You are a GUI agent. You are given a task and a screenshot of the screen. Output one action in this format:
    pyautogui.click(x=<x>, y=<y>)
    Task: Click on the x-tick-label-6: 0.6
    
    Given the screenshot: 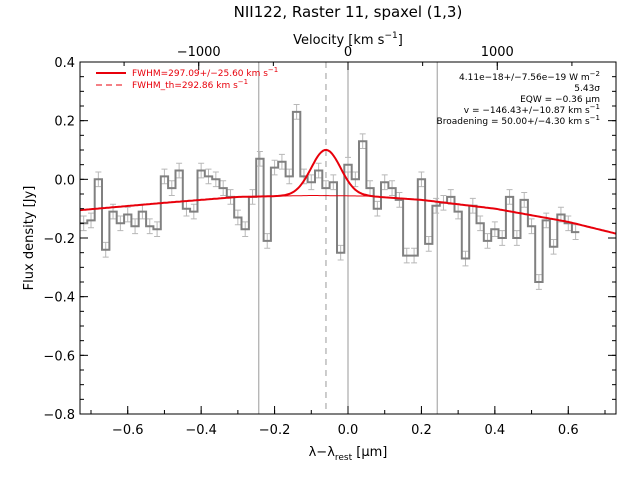 What is the action you would take?
    pyautogui.click(x=568, y=430)
    